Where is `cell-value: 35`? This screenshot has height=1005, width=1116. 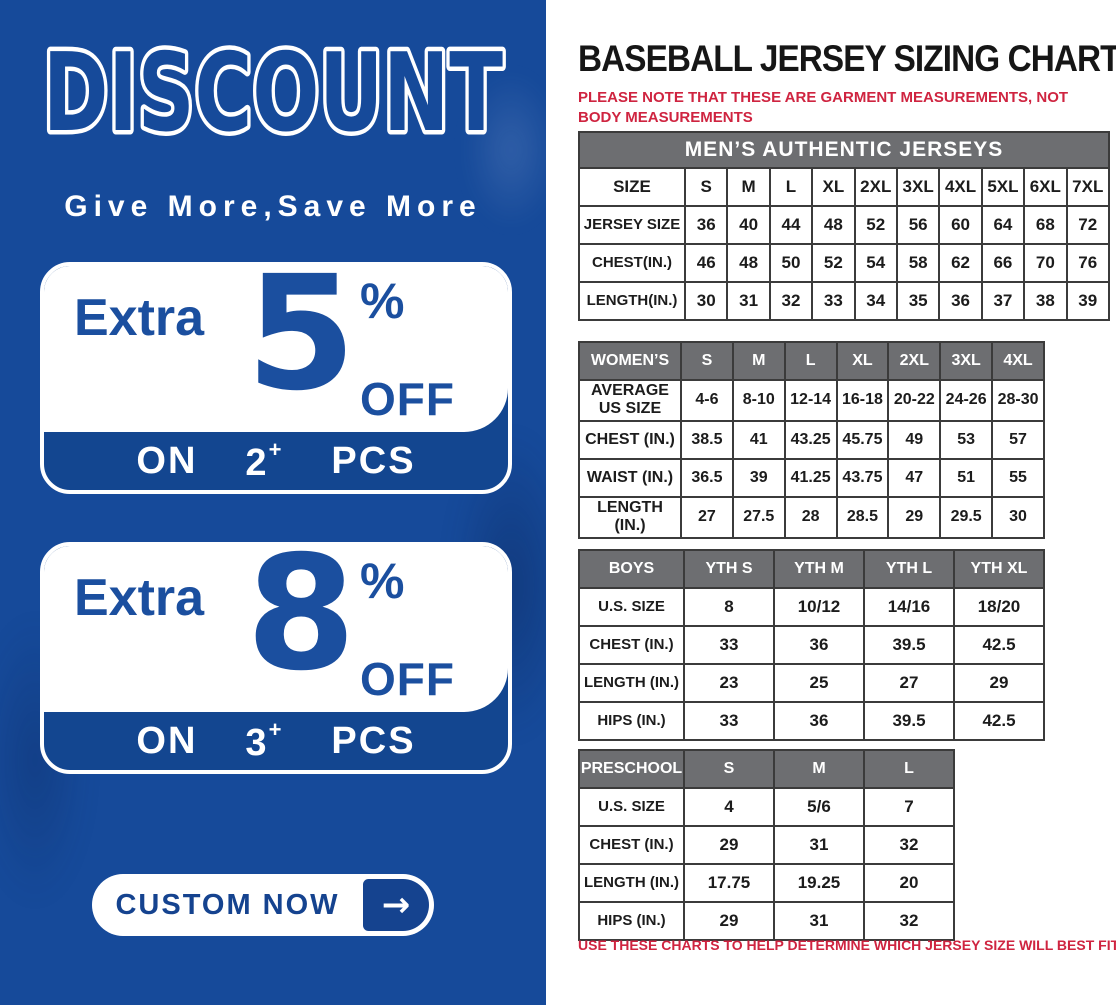
cell-value: 35 is located at coordinates (918, 301).